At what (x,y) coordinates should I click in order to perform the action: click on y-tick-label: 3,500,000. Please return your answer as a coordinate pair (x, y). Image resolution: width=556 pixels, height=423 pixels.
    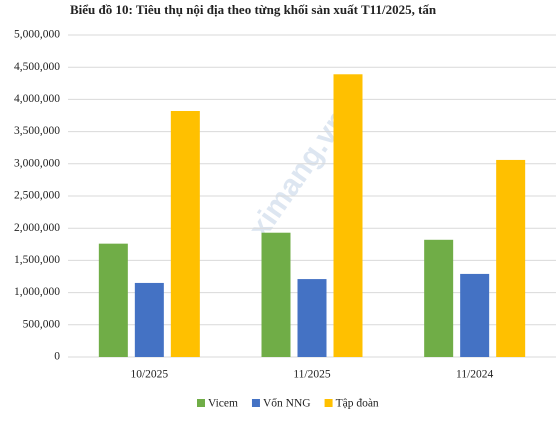
    Looking at the image, I should click on (37, 131).